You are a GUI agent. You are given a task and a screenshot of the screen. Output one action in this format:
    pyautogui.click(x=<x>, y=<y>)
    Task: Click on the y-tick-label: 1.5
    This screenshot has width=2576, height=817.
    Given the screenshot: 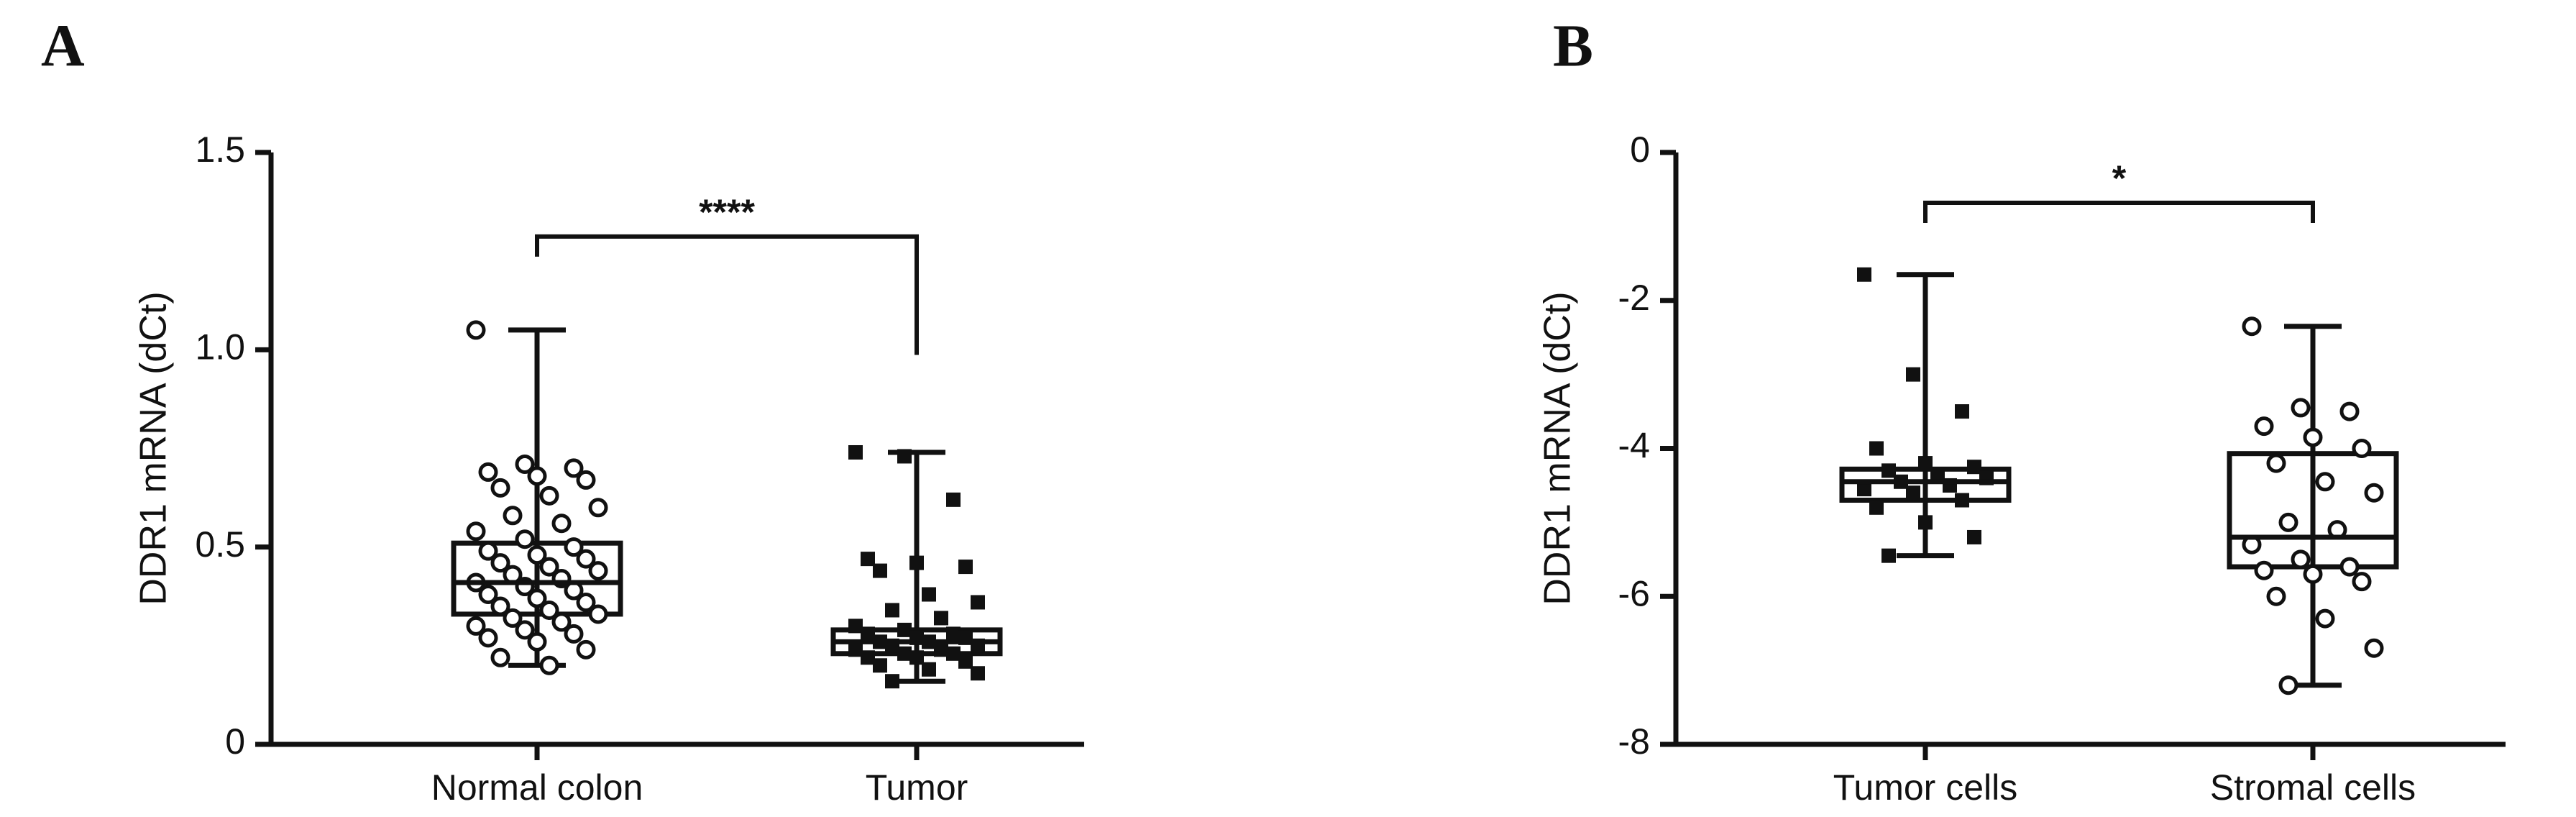 What is the action you would take?
    pyautogui.click(x=220, y=149)
    